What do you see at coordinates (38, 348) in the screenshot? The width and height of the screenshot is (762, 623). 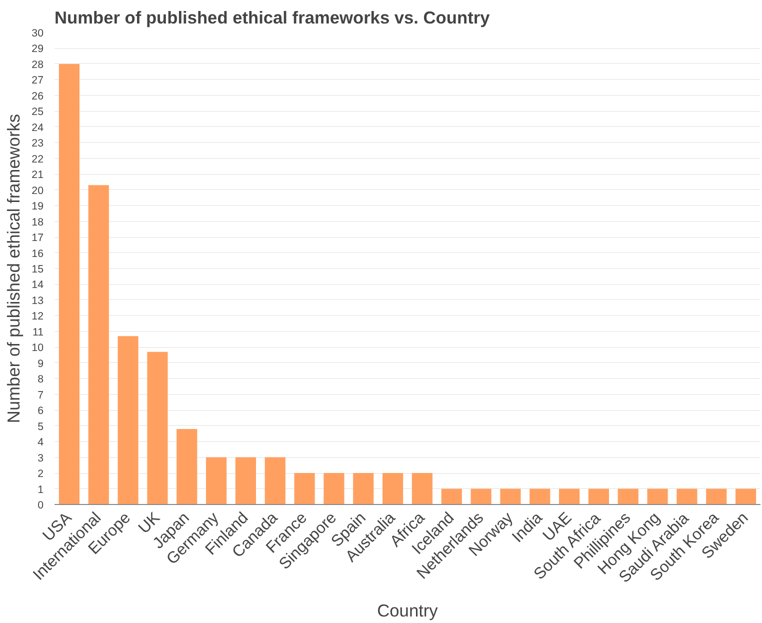 I see `y-tick-label: 10` at bounding box center [38, 348].